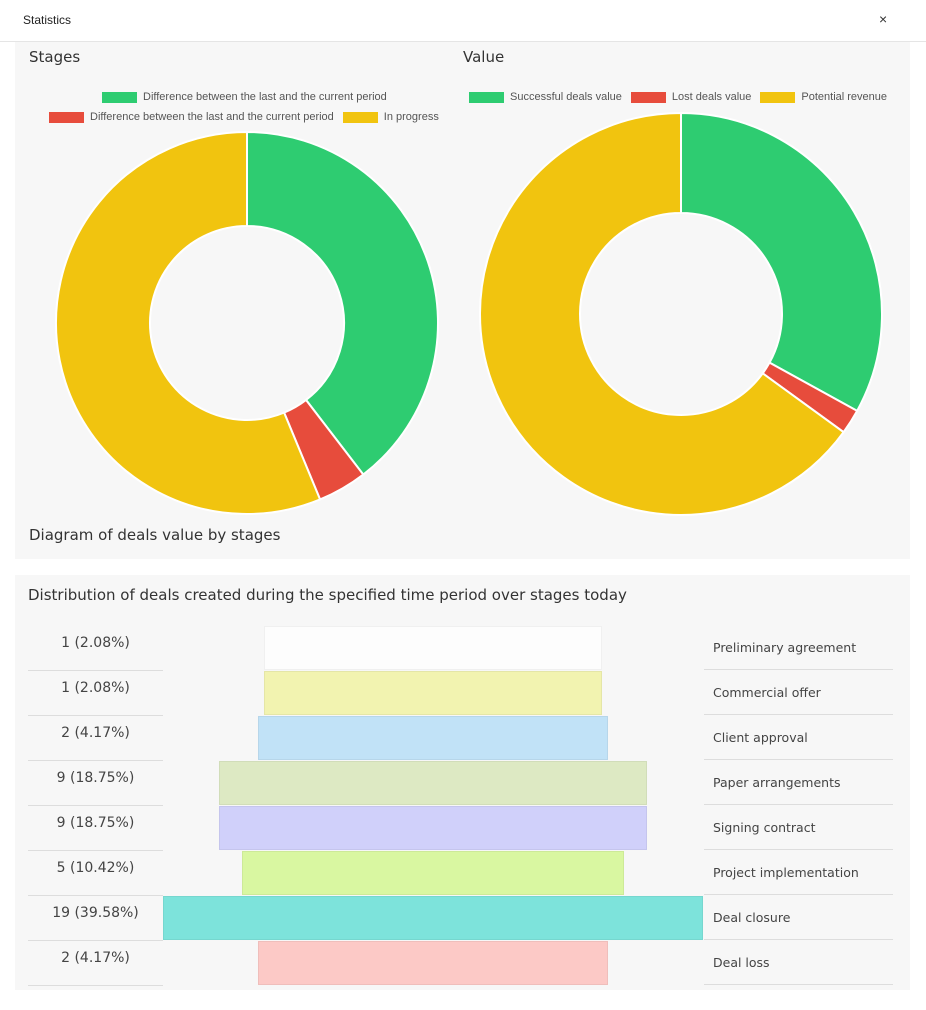 This screenshot has height=1010, width=926. I want to click on funnel-value-label: 19 (39.58%), so click(95, 918).